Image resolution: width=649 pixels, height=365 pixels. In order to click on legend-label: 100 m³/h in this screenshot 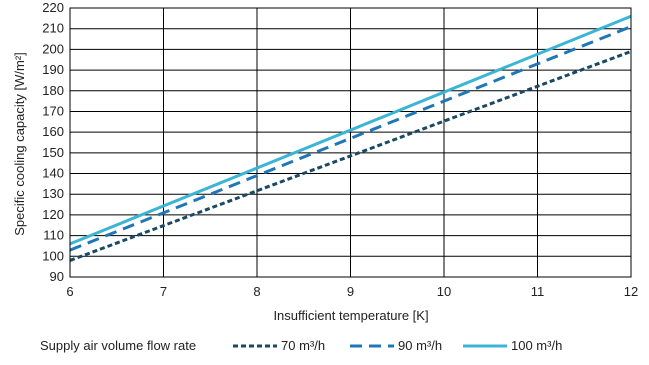, I will do `click(536, 345)`.